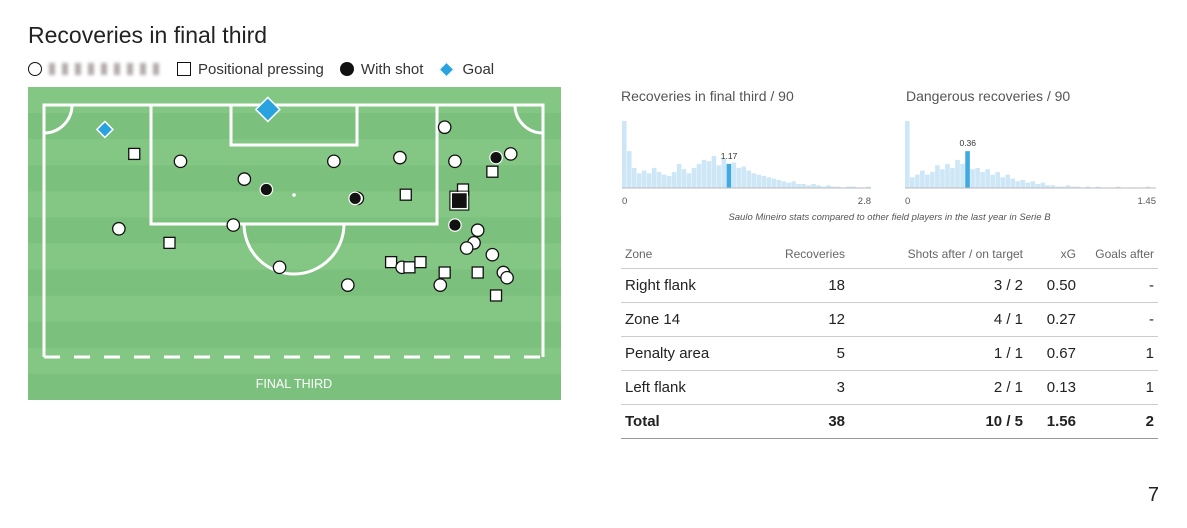 The width and height of the screenshot is (1187, 528). What do you see at coordinates (1053, 421) in the screenshot?
I see `total-xg: 1.56` at bounding box center [1053, 421].